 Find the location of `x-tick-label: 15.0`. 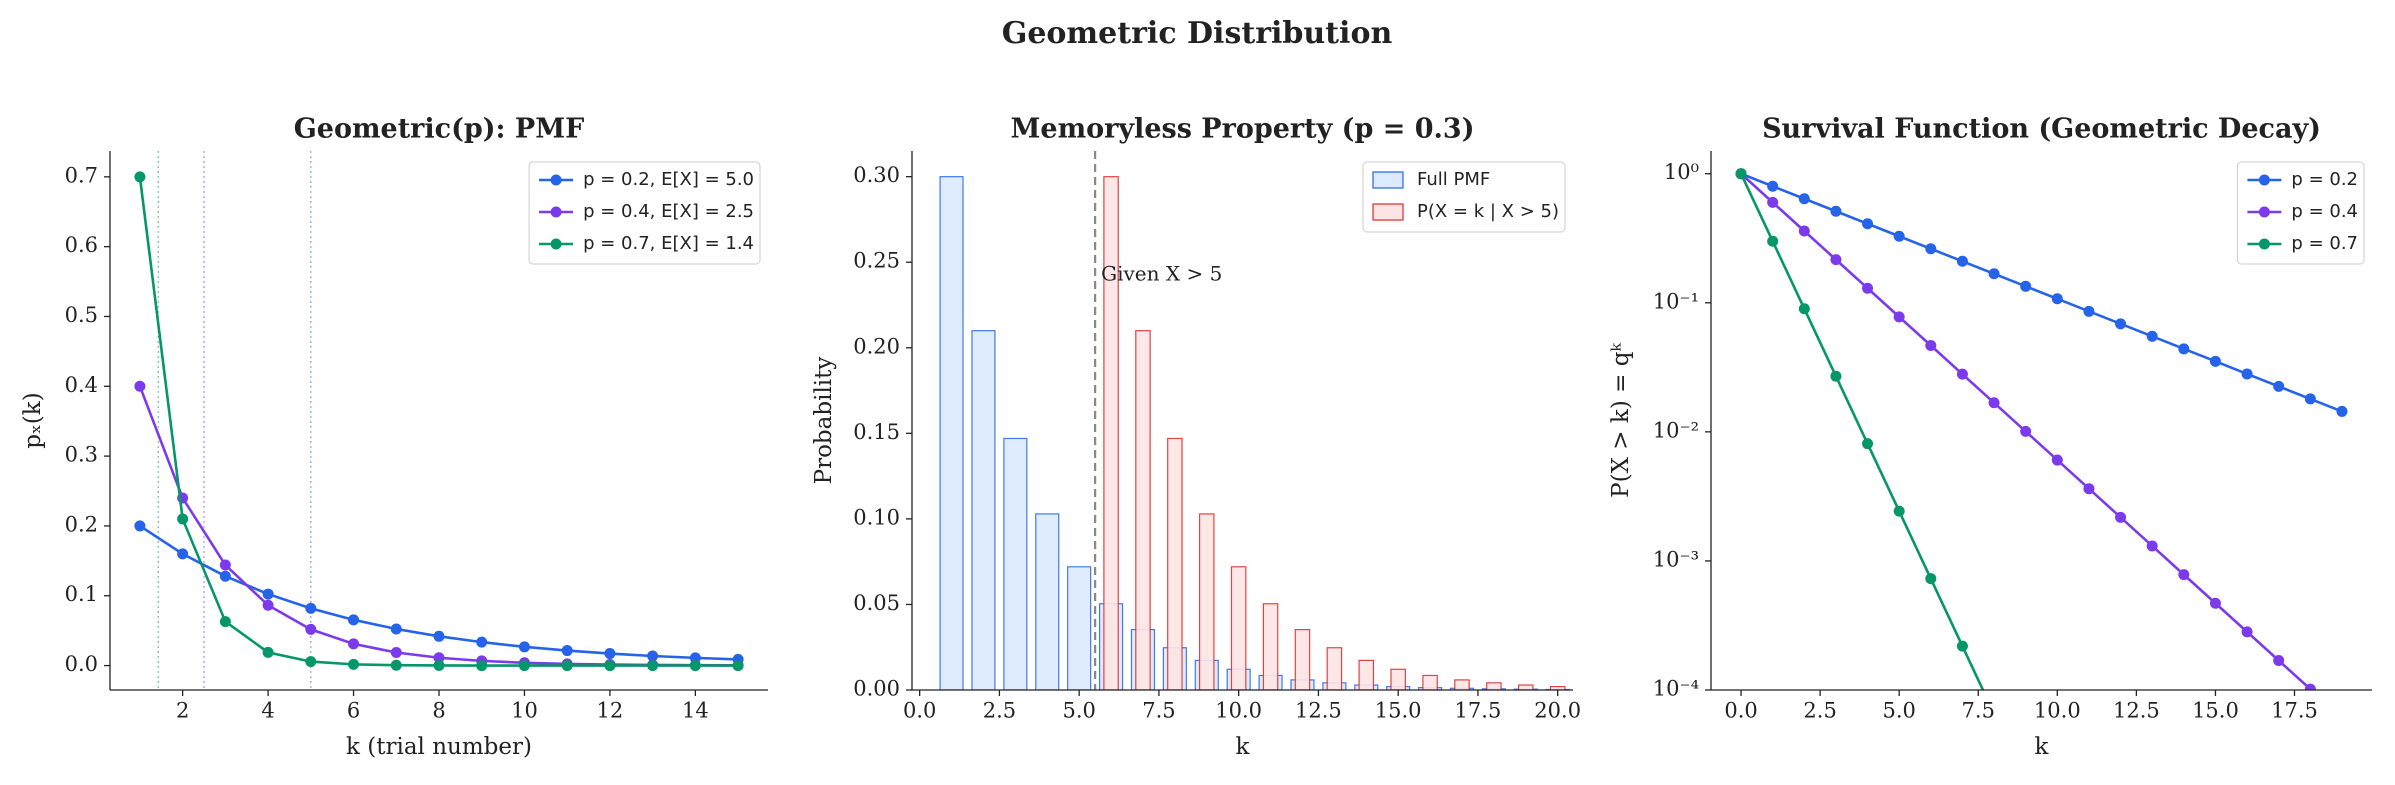

x-tick-label: 15.0 is located at coordinates (1398, 711).